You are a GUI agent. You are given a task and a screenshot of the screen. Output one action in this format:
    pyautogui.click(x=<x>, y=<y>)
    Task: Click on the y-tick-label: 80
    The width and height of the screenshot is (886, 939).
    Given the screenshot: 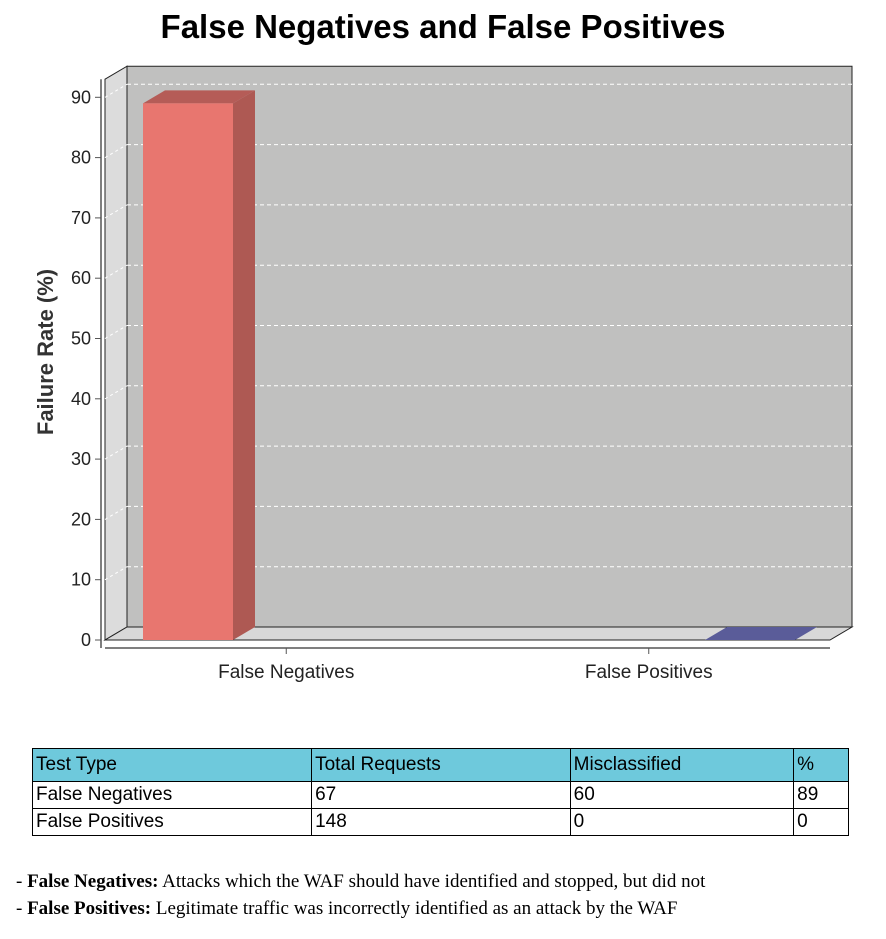 What is the action you would take?
    pyautogui.click(x=81, y=158)
    